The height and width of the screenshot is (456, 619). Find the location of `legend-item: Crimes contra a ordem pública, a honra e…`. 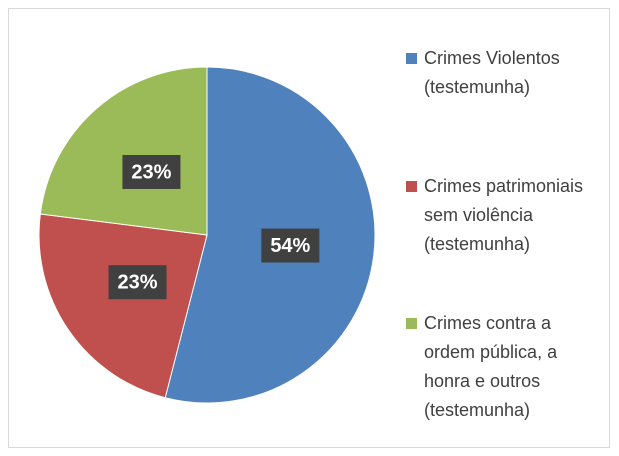

legend-item: Crimes contra a ordem pública, a honra e… is located at coordinates (506, 367).